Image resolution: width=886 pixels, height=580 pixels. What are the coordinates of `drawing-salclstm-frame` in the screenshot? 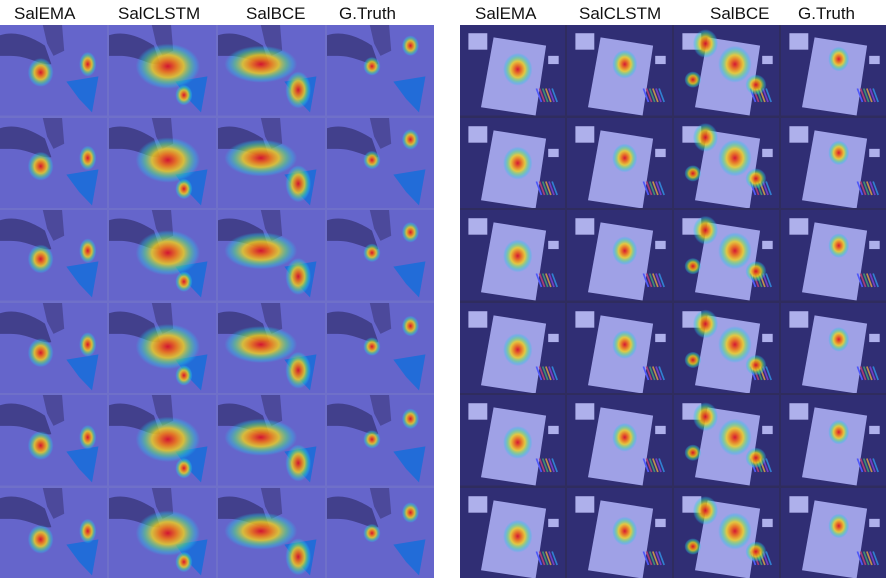 It's located at (619, 162).